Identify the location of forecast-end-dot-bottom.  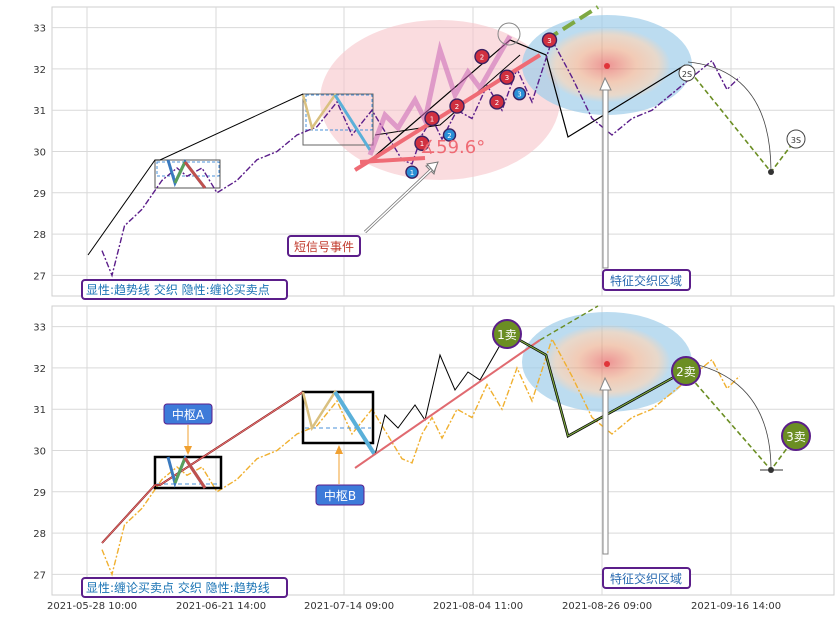
(771, 470).